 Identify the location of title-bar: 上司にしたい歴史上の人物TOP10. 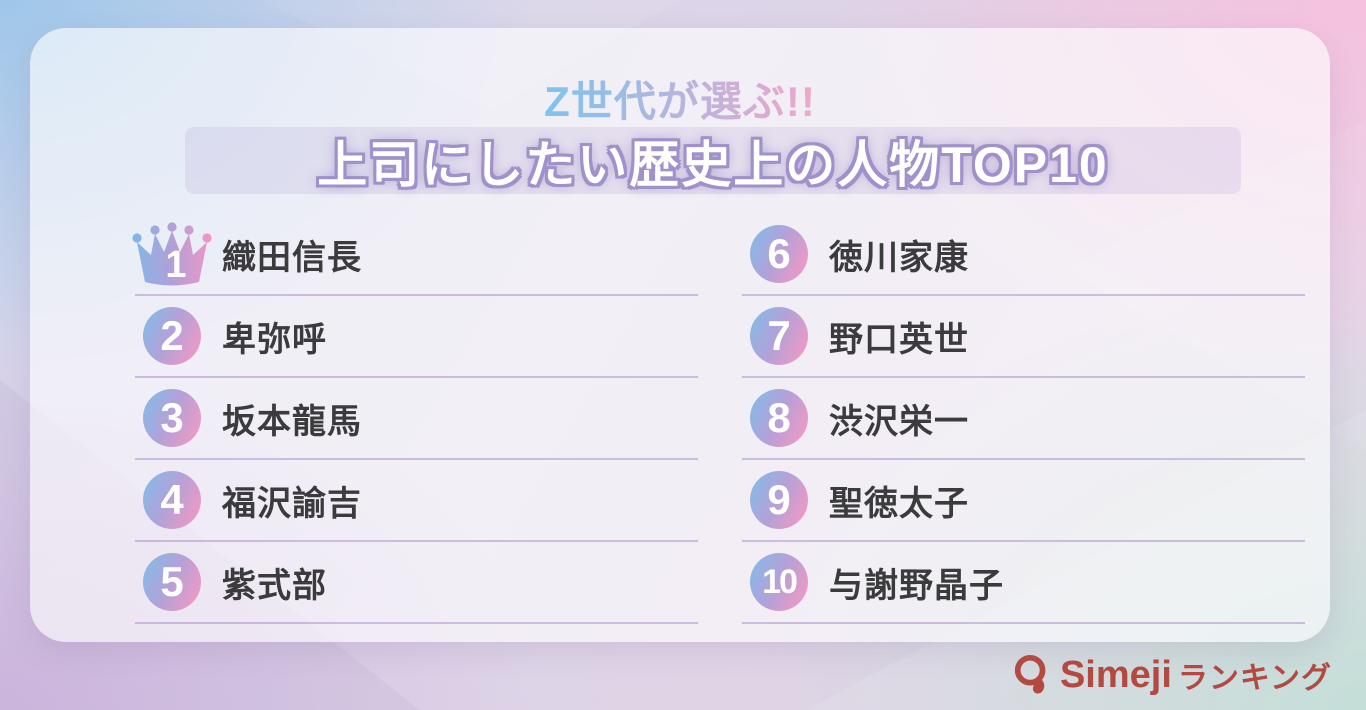
(713, 160).